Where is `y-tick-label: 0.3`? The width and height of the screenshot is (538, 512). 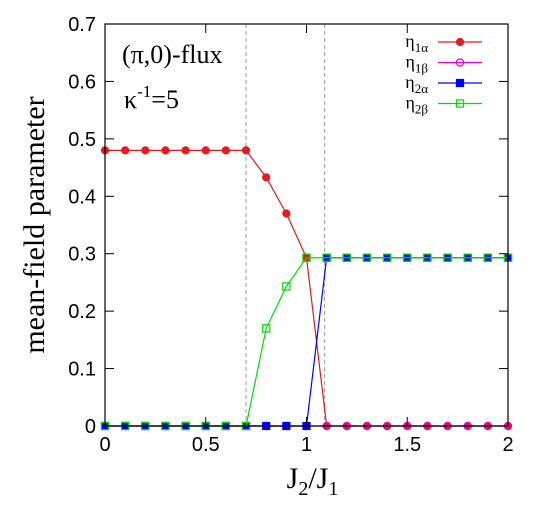 y-tick-label: 0.3 is located at coordinates (82, 255).